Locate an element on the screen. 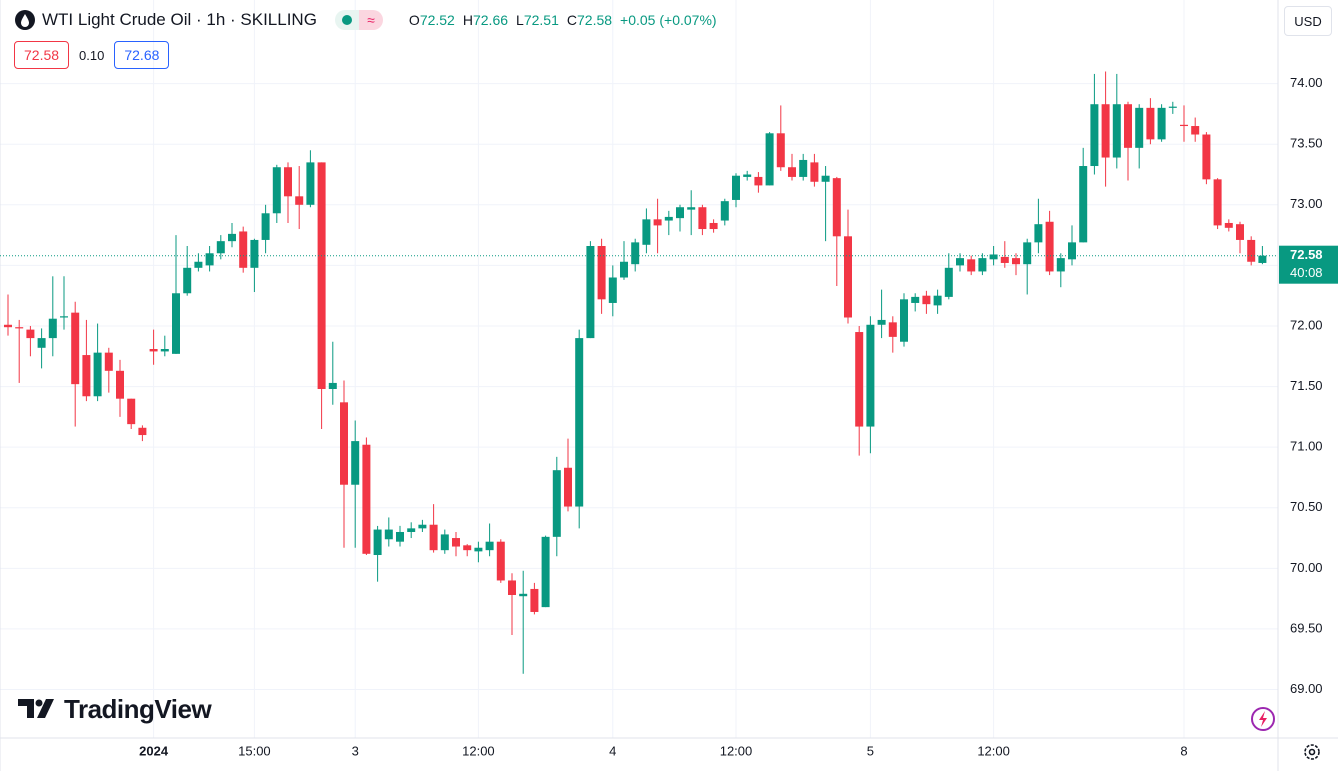  y-tick-label: 72.00 is located at coordinates (1306, 324).